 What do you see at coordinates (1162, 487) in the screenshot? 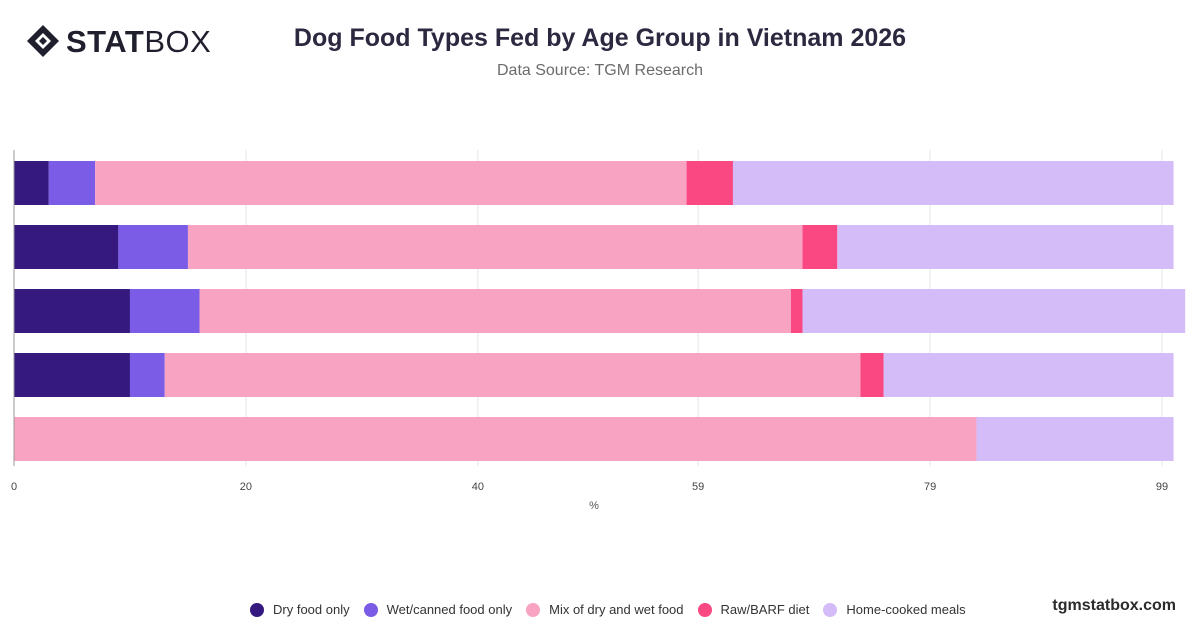
I see `x-tick-label: 99` at bounding box center [1162, 487].